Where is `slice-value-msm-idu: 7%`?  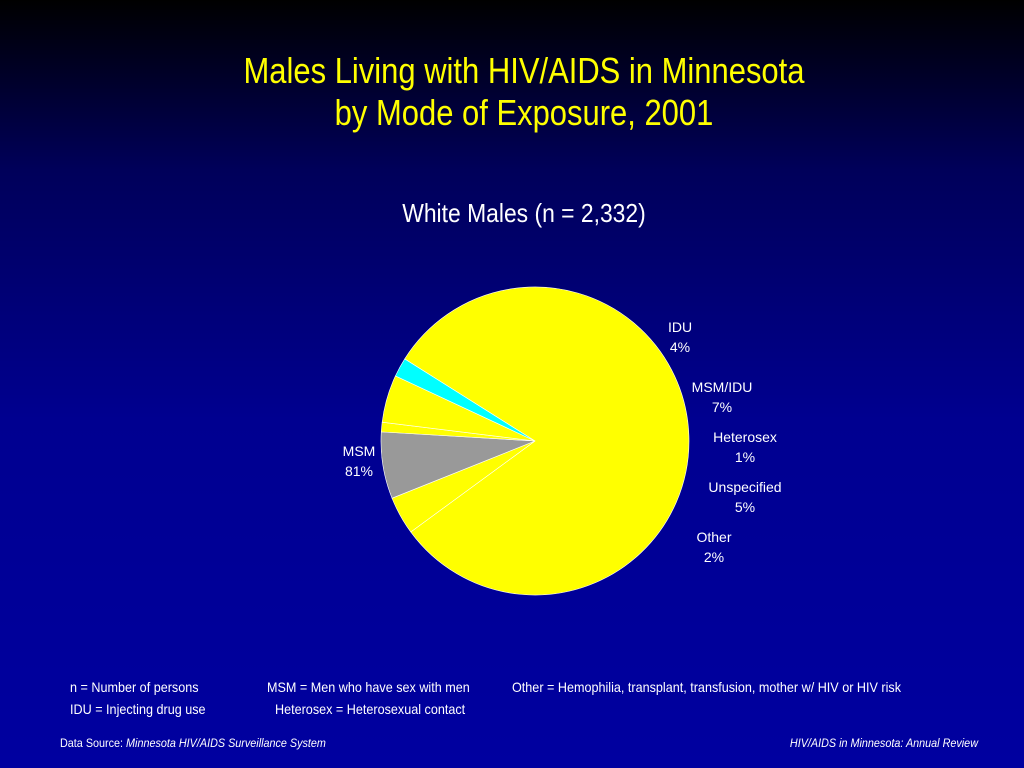
slice-value-msm-idu: 7% is located at coordinates (722, 407).